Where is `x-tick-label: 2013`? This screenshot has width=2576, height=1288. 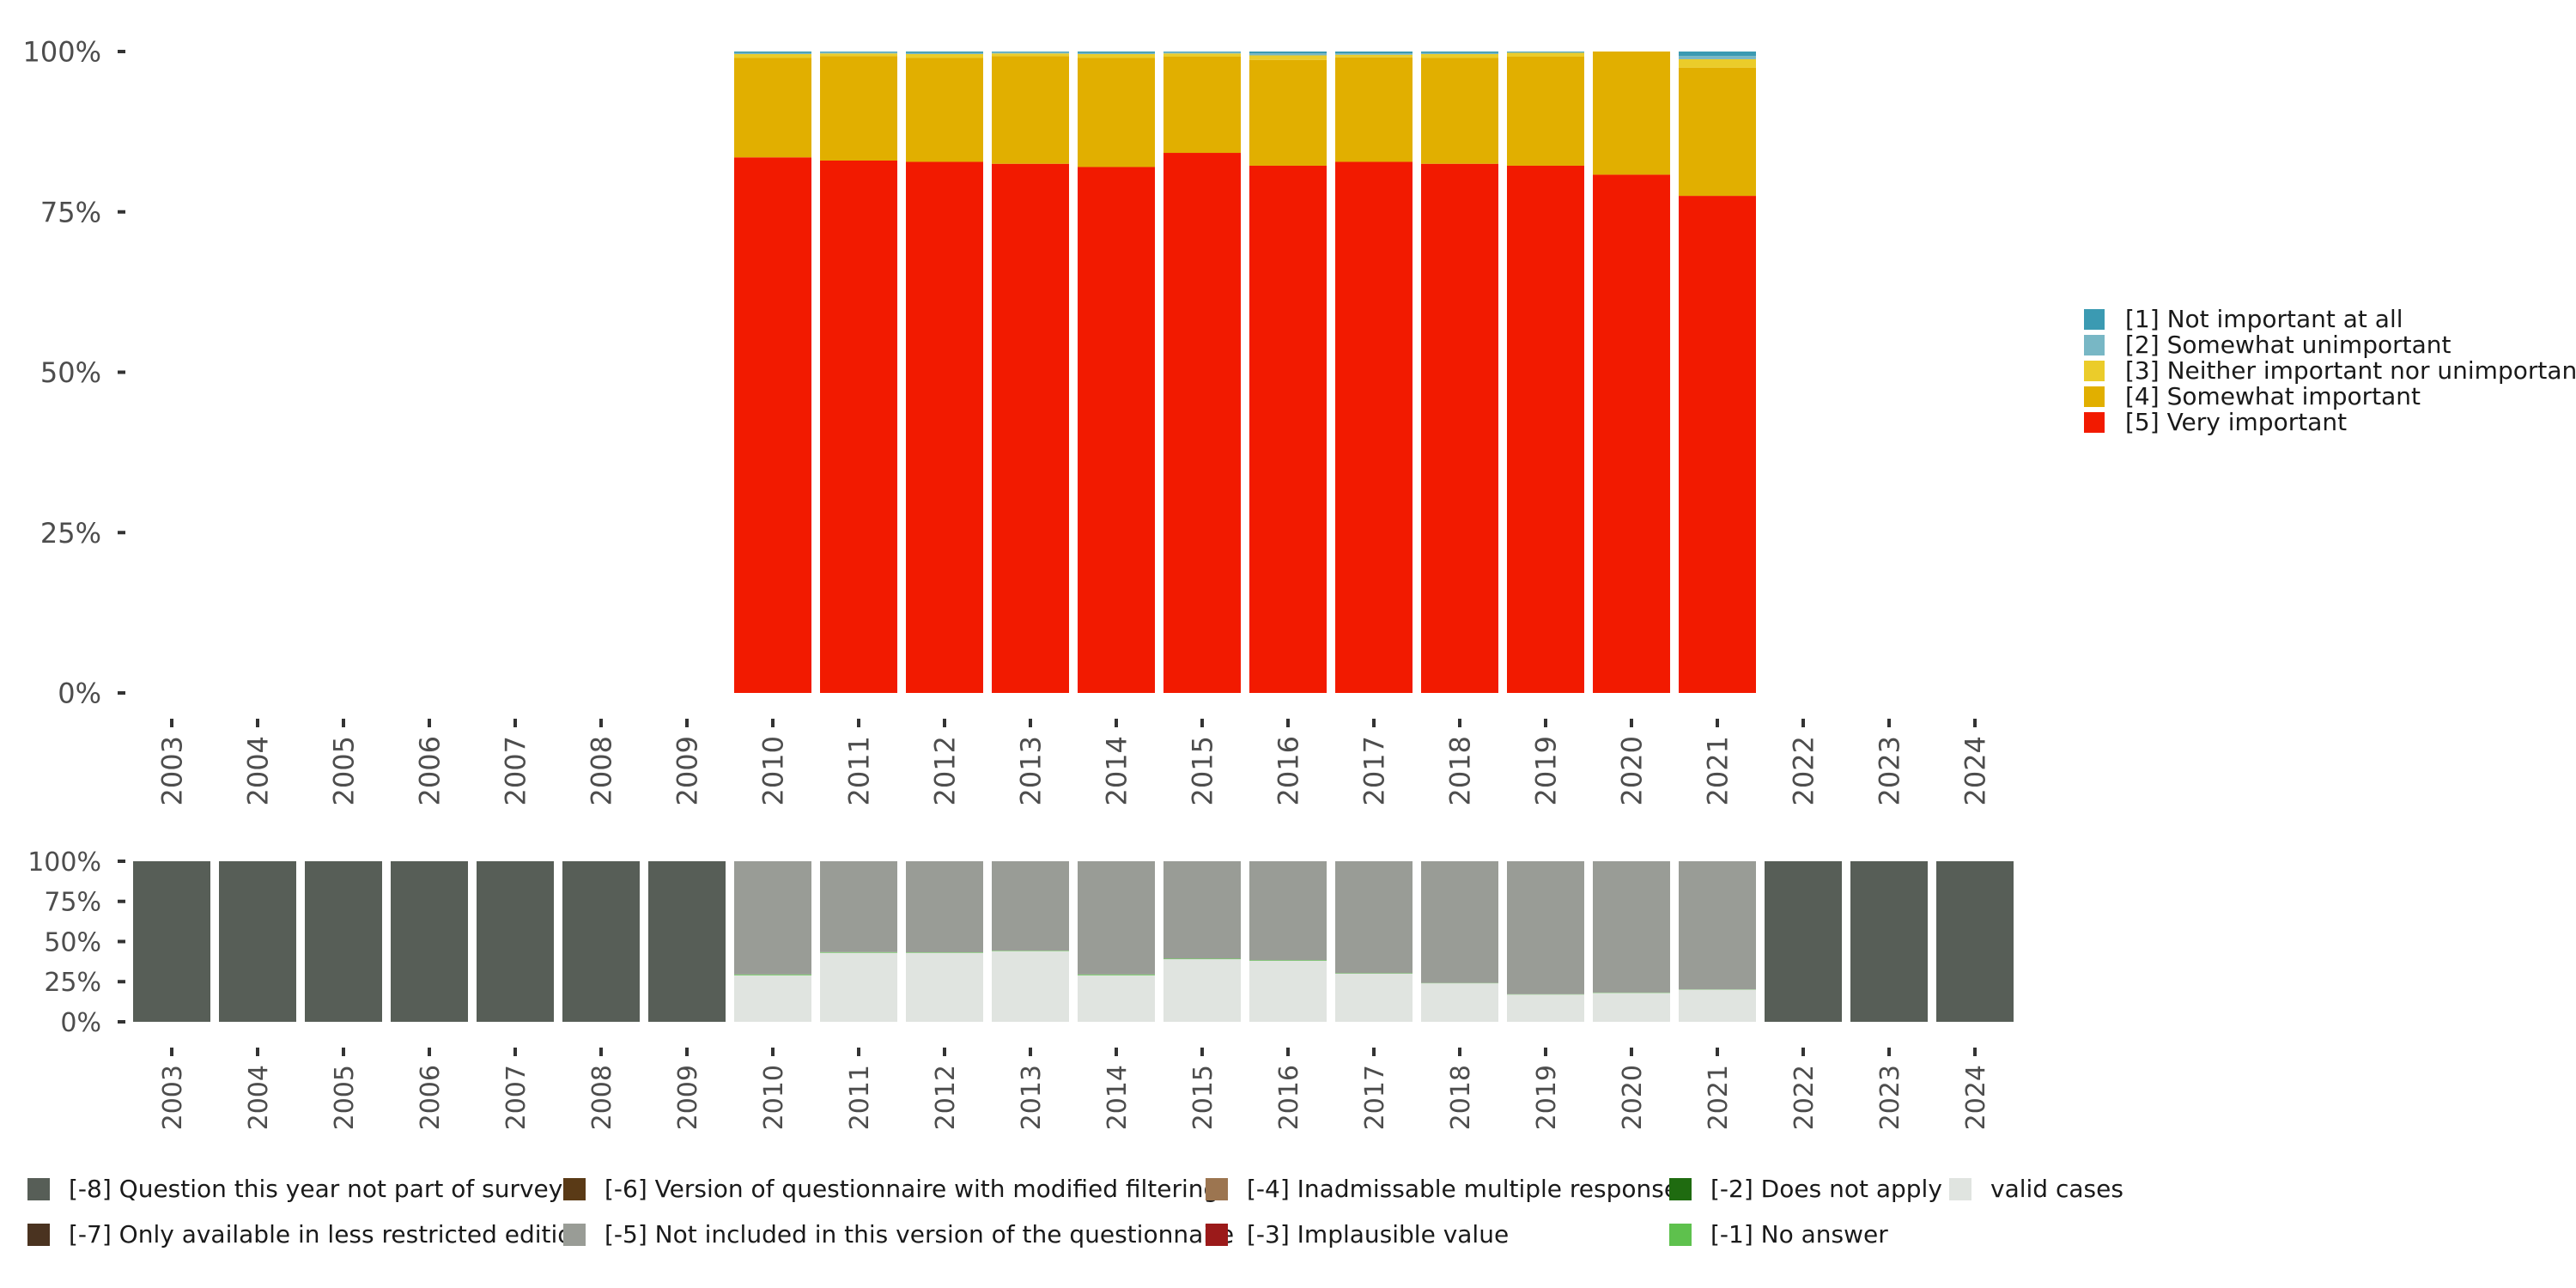
x-tick-label: 2013 is located at coordinates (1031, 770).